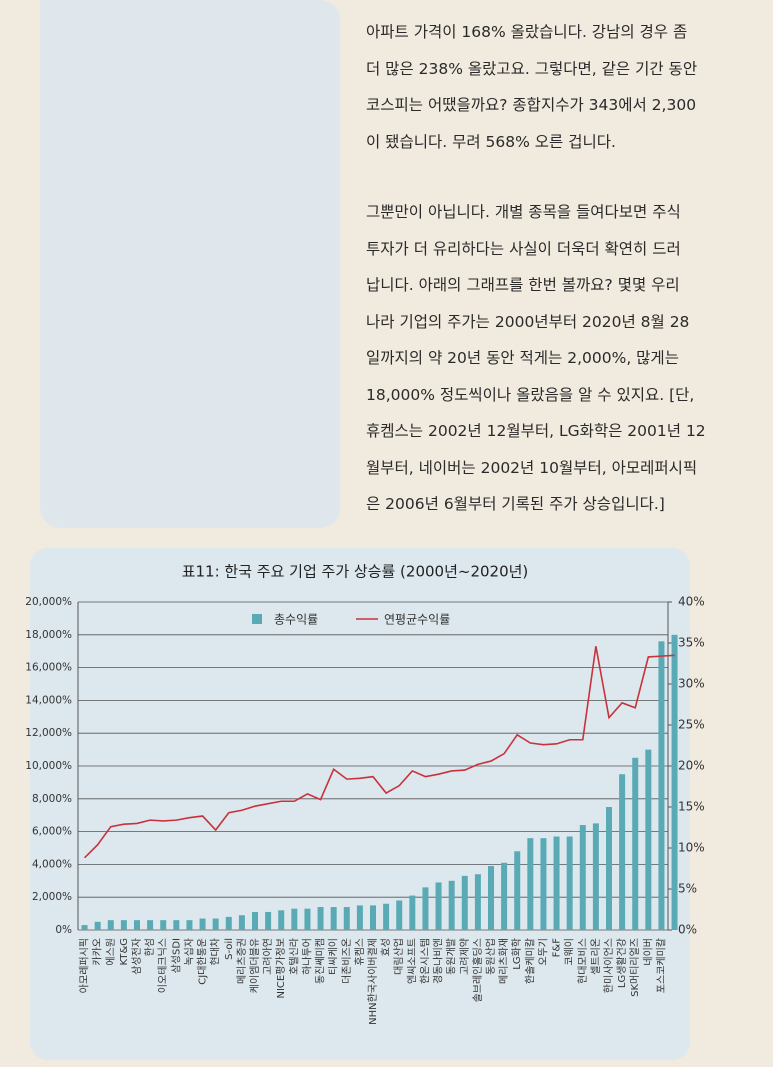  What do you see at coordinates (48, 635) in the screenshot?
I see `y-tick-label: 18,000%` at bounding box center [48, 635].